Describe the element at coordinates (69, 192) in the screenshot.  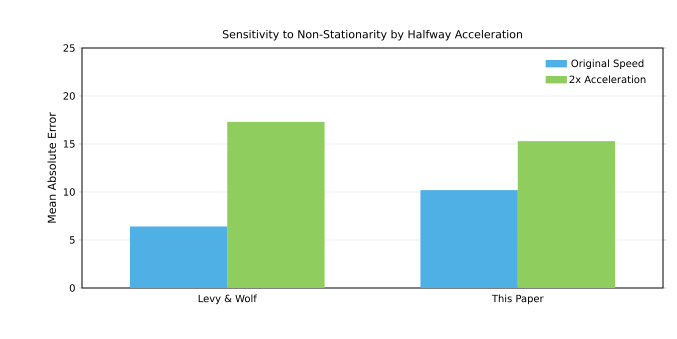
I see `y-tick-label: 10` at that location.